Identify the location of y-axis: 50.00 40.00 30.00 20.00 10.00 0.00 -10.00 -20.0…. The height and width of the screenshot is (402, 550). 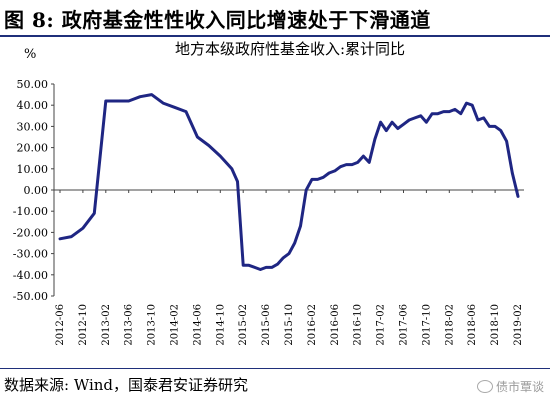
(34, 190).